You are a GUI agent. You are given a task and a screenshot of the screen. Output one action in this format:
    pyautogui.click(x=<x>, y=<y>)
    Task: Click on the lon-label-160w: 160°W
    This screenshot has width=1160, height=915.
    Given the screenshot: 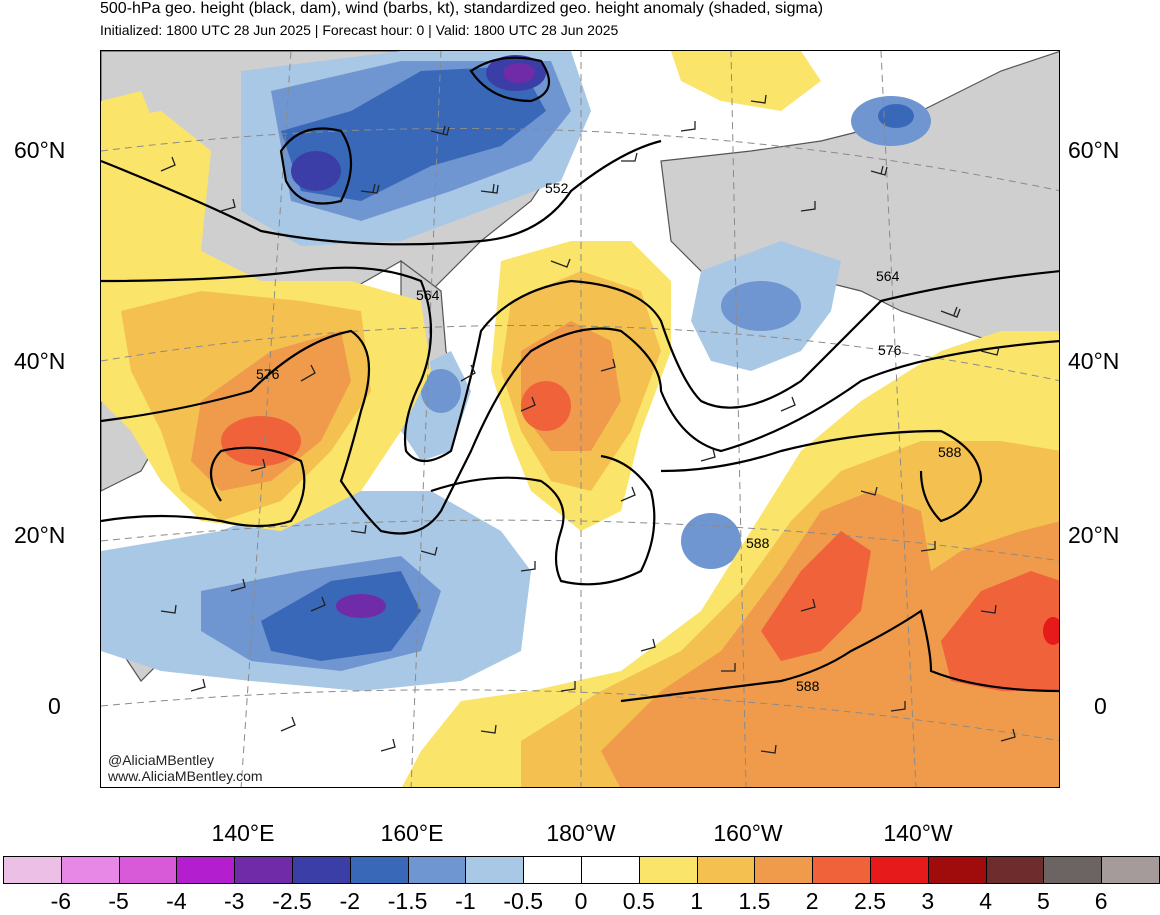 What is the action you would take?
    pyautogui.click(x=748, y=833)
    